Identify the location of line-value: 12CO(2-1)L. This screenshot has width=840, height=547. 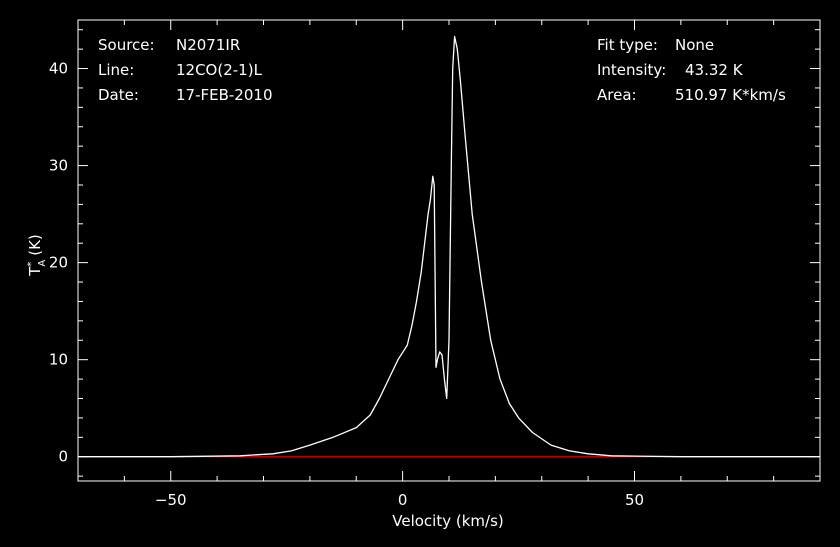
(219, 70).